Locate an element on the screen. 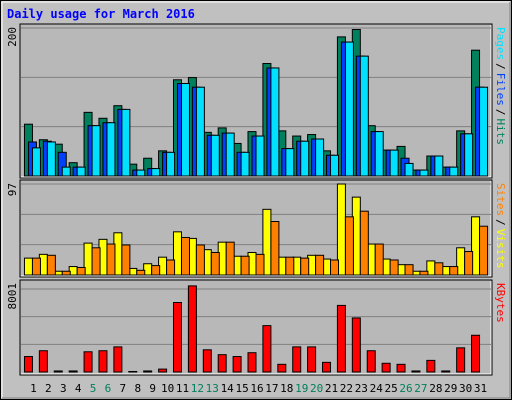 Image resolution: width=512 pixels, height=400 pixels. legend: KBytes is located at coordinates (500, 303).